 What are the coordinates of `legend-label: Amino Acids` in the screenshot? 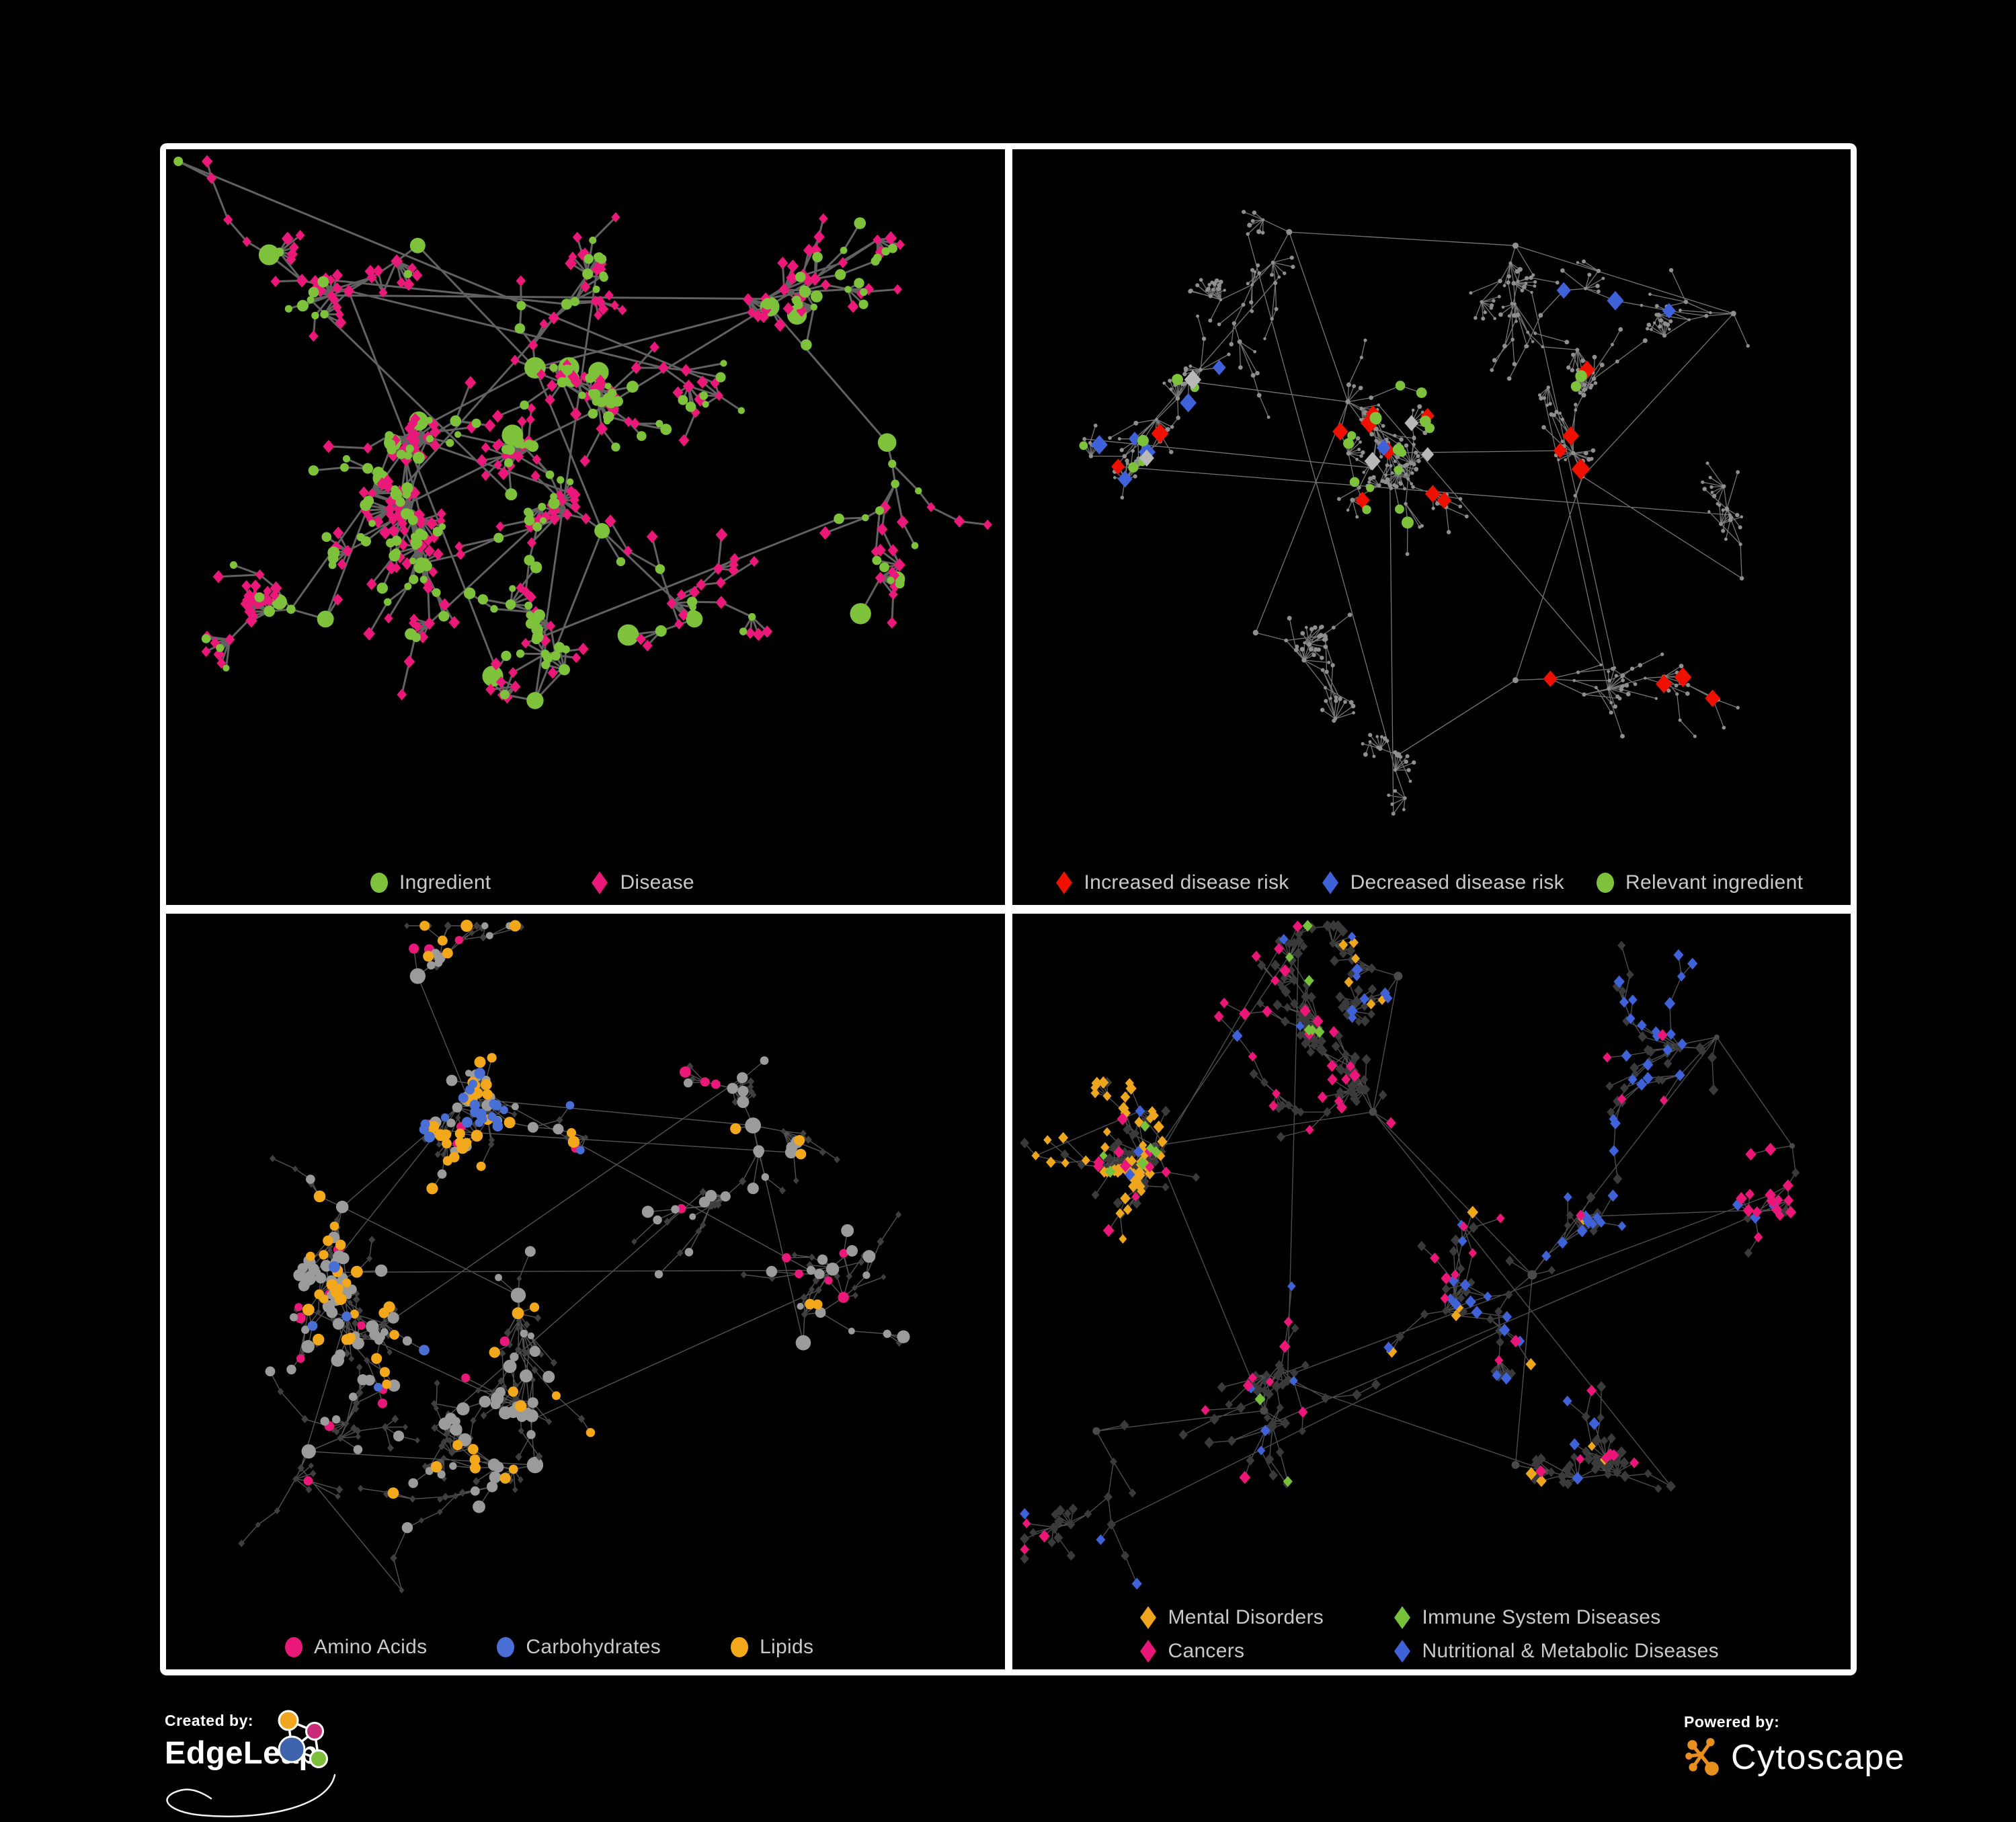 It's located at (371, 1647).